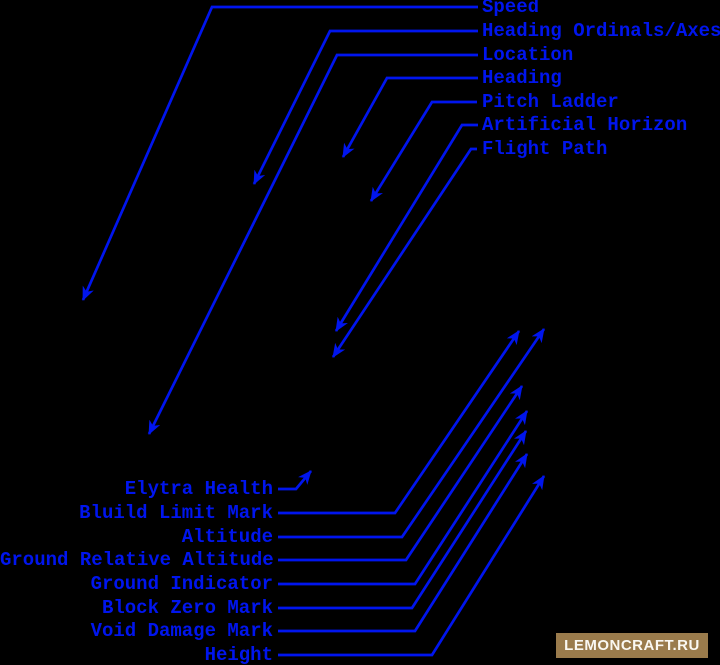 The height and width of the screenshot is (665, 720). What do you see at coordinates (550, 102) in the screenshot?
I see `label-pitch-ladder: Pitch Ladder` at bounding box center [550, 102].